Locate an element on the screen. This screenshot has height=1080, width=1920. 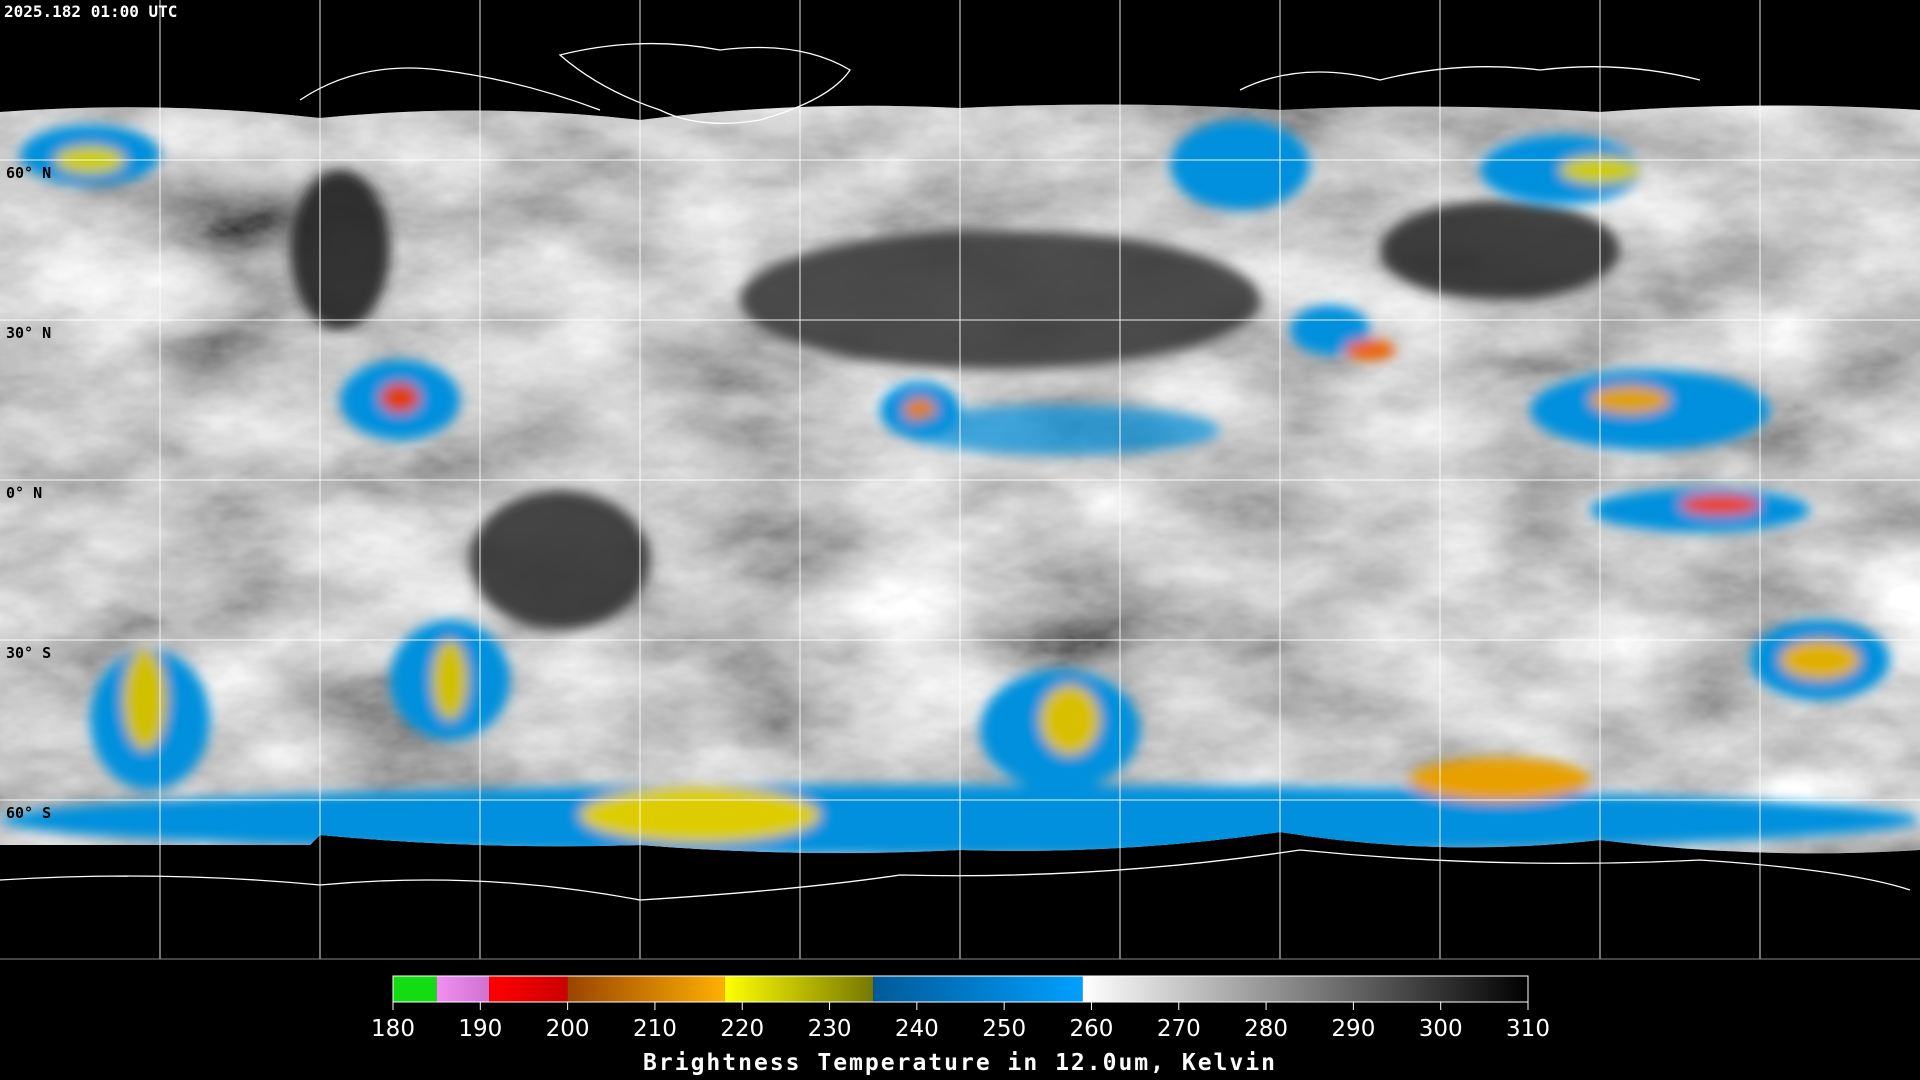
colorbar-tick-label: 210 is located at coordinates (655, 1029).